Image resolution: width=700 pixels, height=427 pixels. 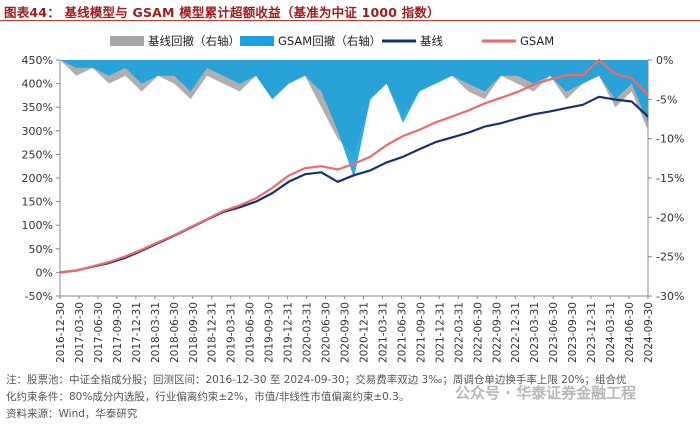 What do you see at coordinates (213, 332) in the screenshot?
I see `x-tick-label: 2018-12-31` at bounding box center [213, 332].